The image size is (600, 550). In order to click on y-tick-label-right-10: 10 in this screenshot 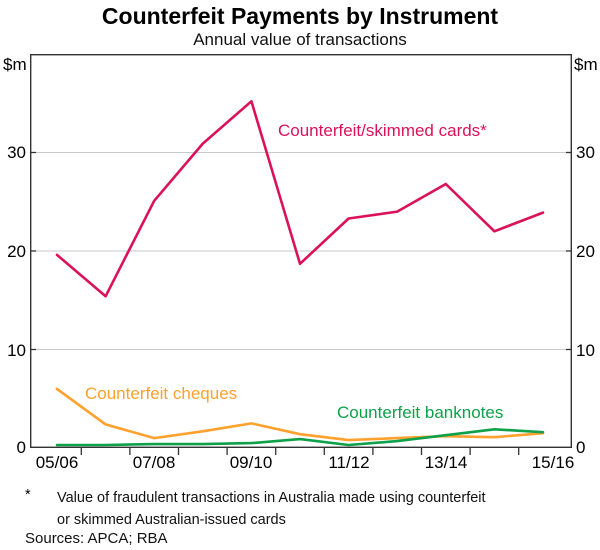, I will do `click(585, 350)`.